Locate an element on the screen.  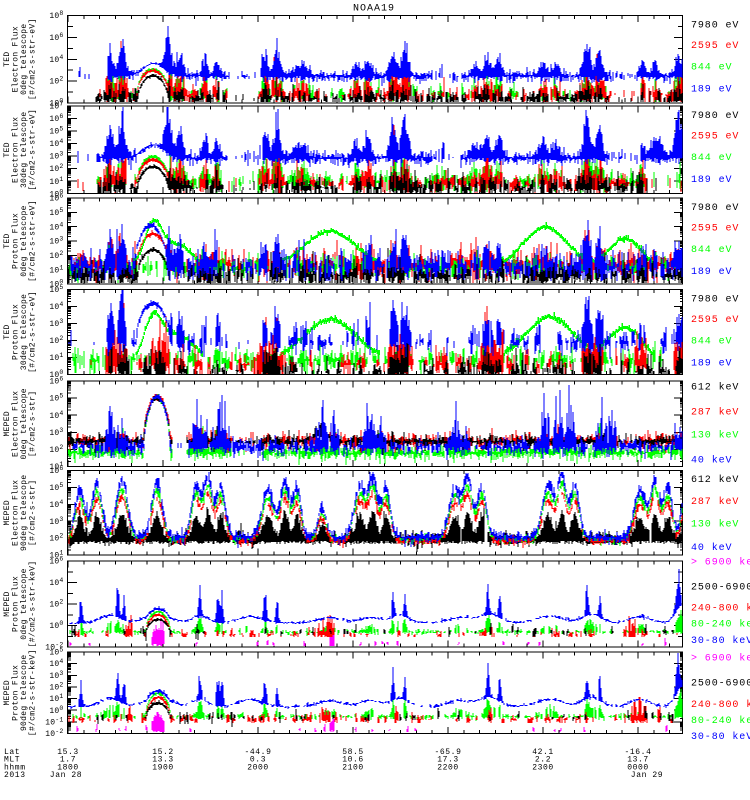
svg-text: 80-240 keV is located at coordinates (720, 625).